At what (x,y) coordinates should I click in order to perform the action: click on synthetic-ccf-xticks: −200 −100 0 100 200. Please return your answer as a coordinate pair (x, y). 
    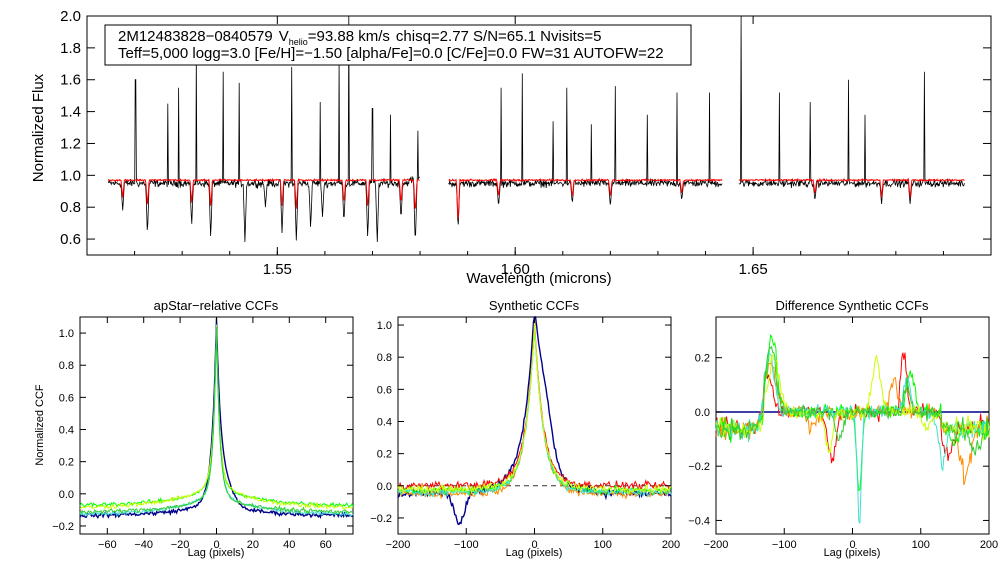
    Looking at the image, I should click on (533, 434).